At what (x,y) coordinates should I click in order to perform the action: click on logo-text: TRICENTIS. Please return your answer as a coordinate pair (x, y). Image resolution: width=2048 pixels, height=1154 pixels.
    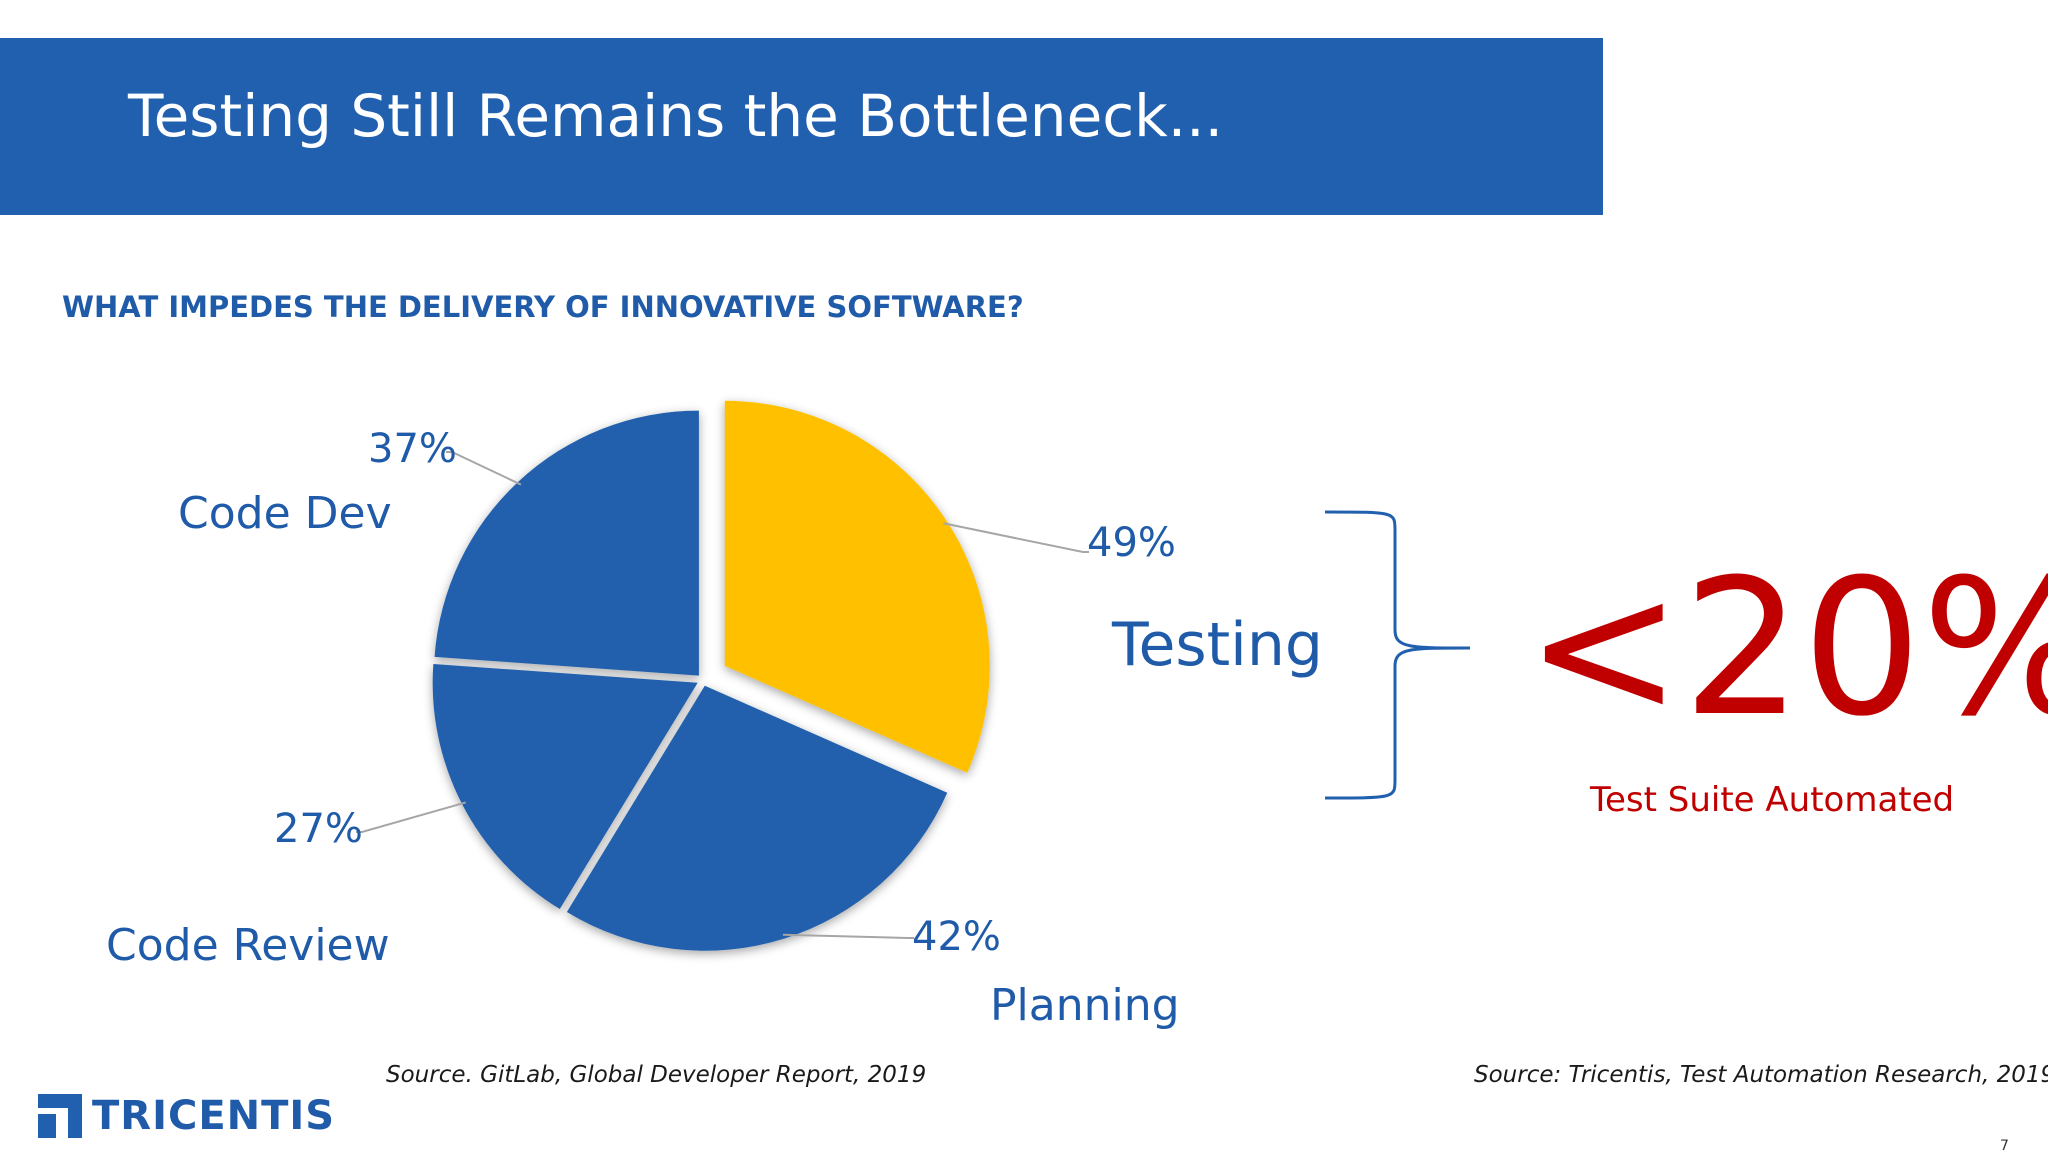
    Looking at the image, I should click on (214, 1116).